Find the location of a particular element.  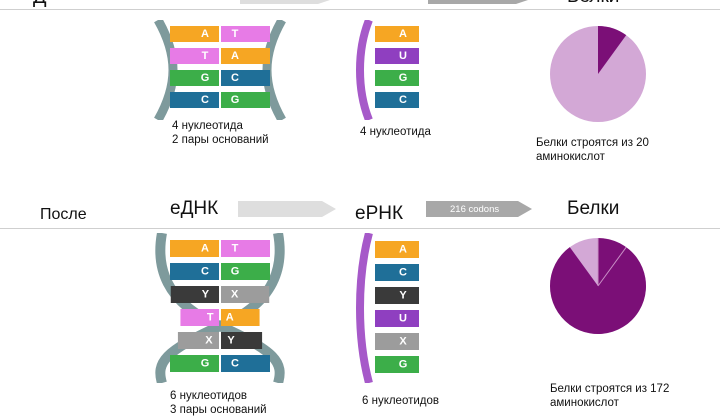

dna-top-caption-line2: 2 пары оснований is located at coordinates (220, 140).